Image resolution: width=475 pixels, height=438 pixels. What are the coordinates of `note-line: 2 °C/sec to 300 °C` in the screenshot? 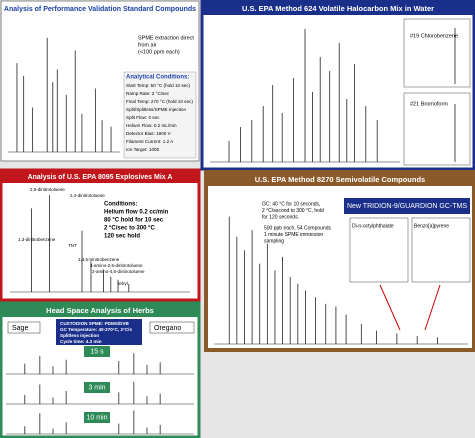 It's located at (129, 229).